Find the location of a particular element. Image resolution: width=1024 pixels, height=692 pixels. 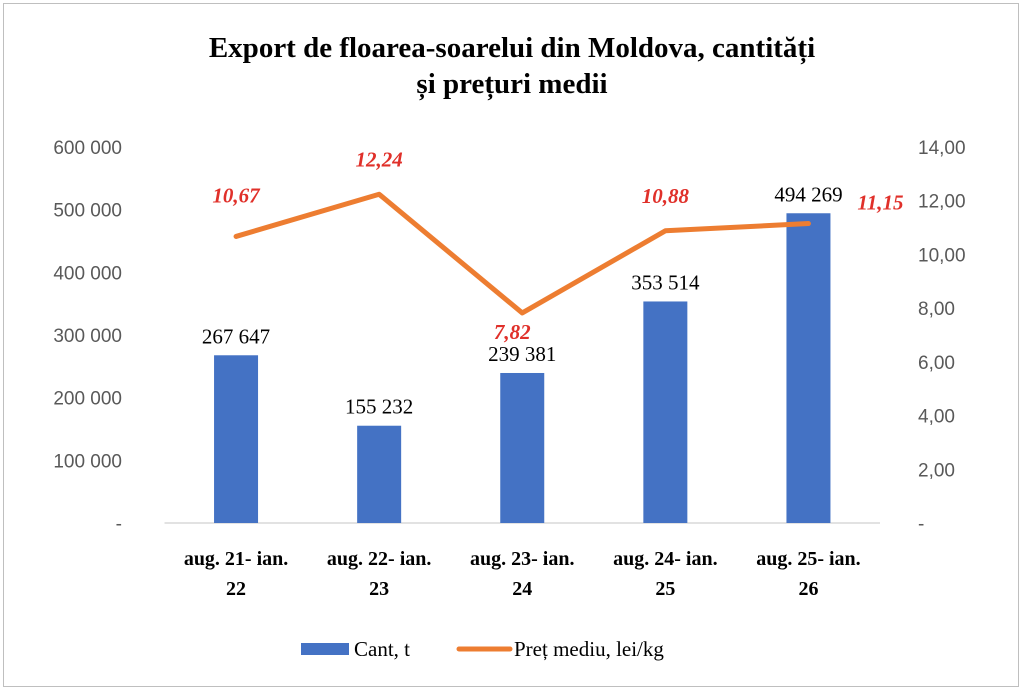

right-axis-tick: 4,00 is located at coordinates (936, 417).